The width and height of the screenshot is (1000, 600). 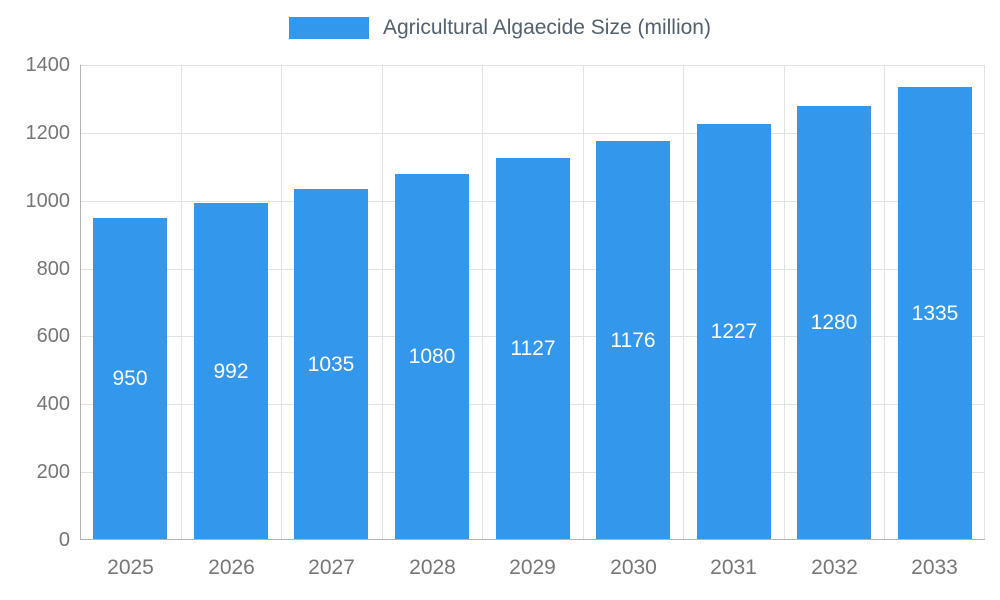 What do you see at coordinates (80, 302) in the screenshot?
I see `y-axis-line` at bounding box center [80, 302].